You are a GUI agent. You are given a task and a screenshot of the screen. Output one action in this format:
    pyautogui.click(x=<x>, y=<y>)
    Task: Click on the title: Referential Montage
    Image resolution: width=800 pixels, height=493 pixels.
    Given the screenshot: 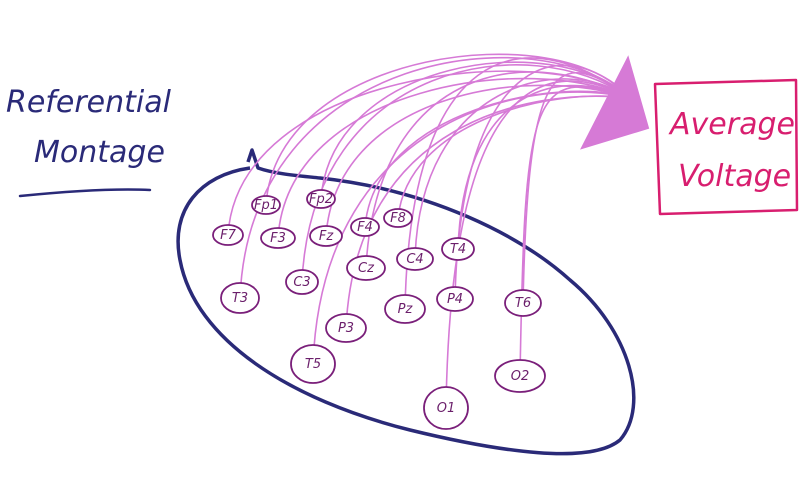 What is the action you would take?
    pyautogui.click(x=89, y=141)
    